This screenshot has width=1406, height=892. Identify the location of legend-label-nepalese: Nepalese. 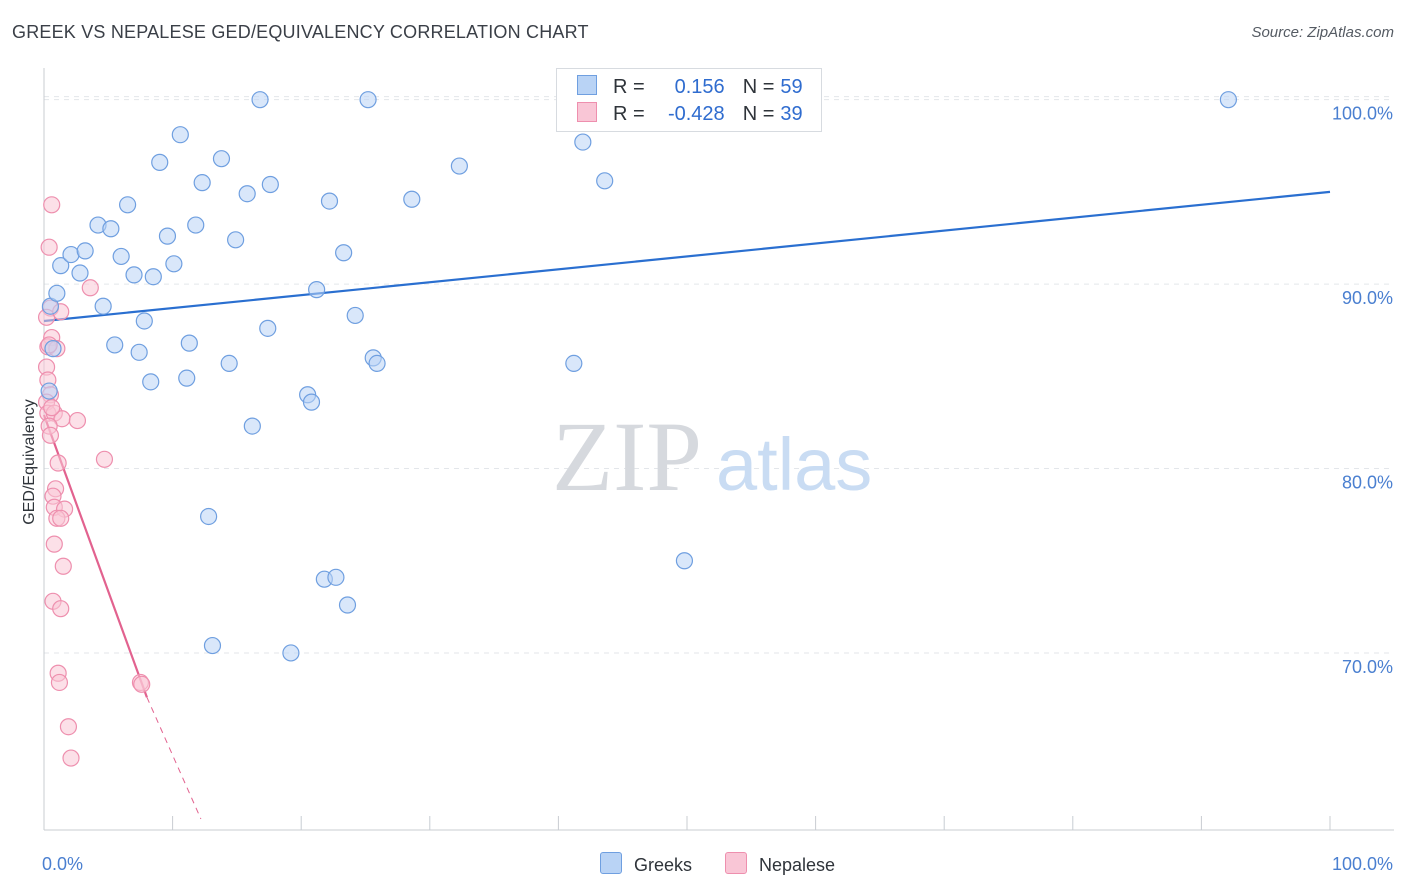
(797, 865).